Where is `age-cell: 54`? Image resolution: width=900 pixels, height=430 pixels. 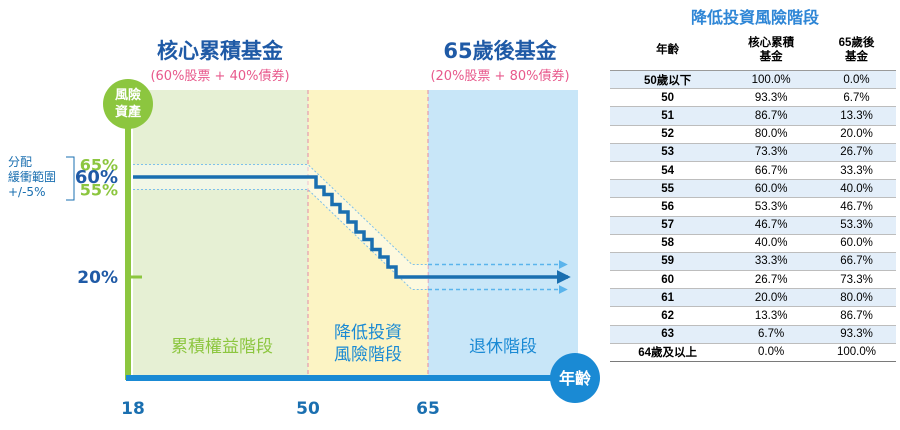
age-cell: 54 is located at coordinates (668, 171).